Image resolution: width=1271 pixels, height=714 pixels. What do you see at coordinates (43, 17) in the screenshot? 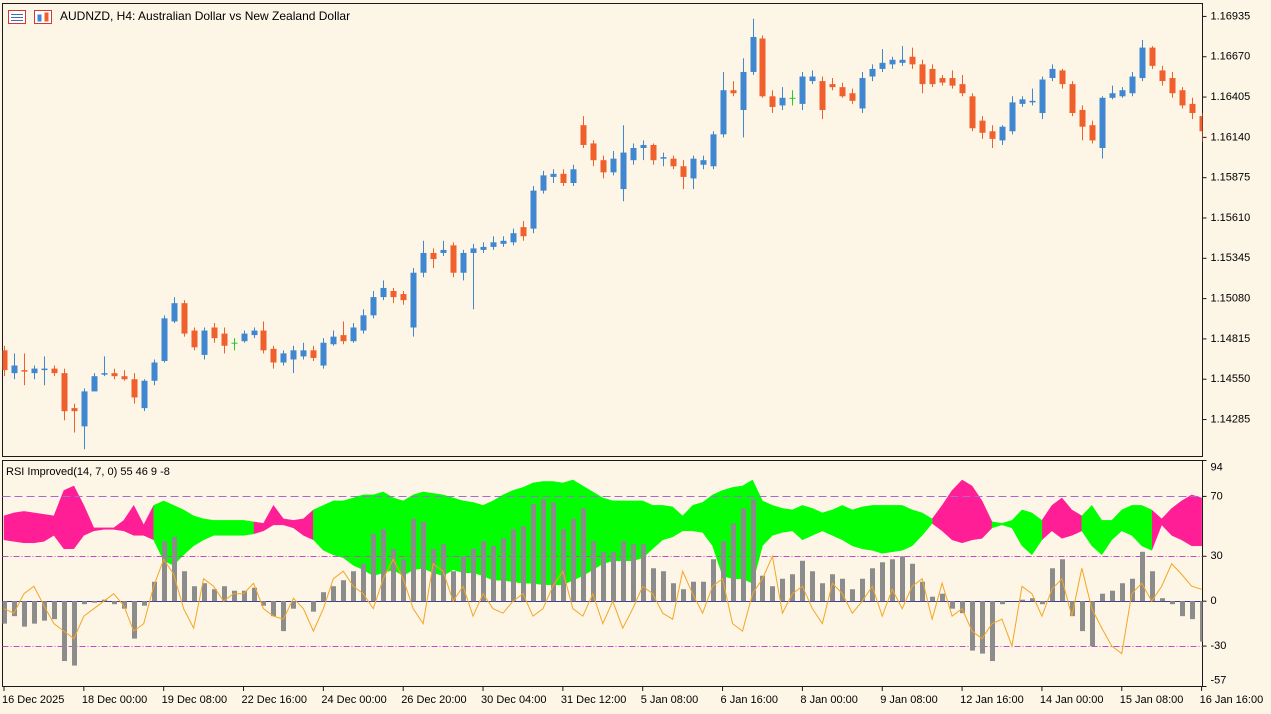
I see `chart-icon` at bounding box center [43, 17].